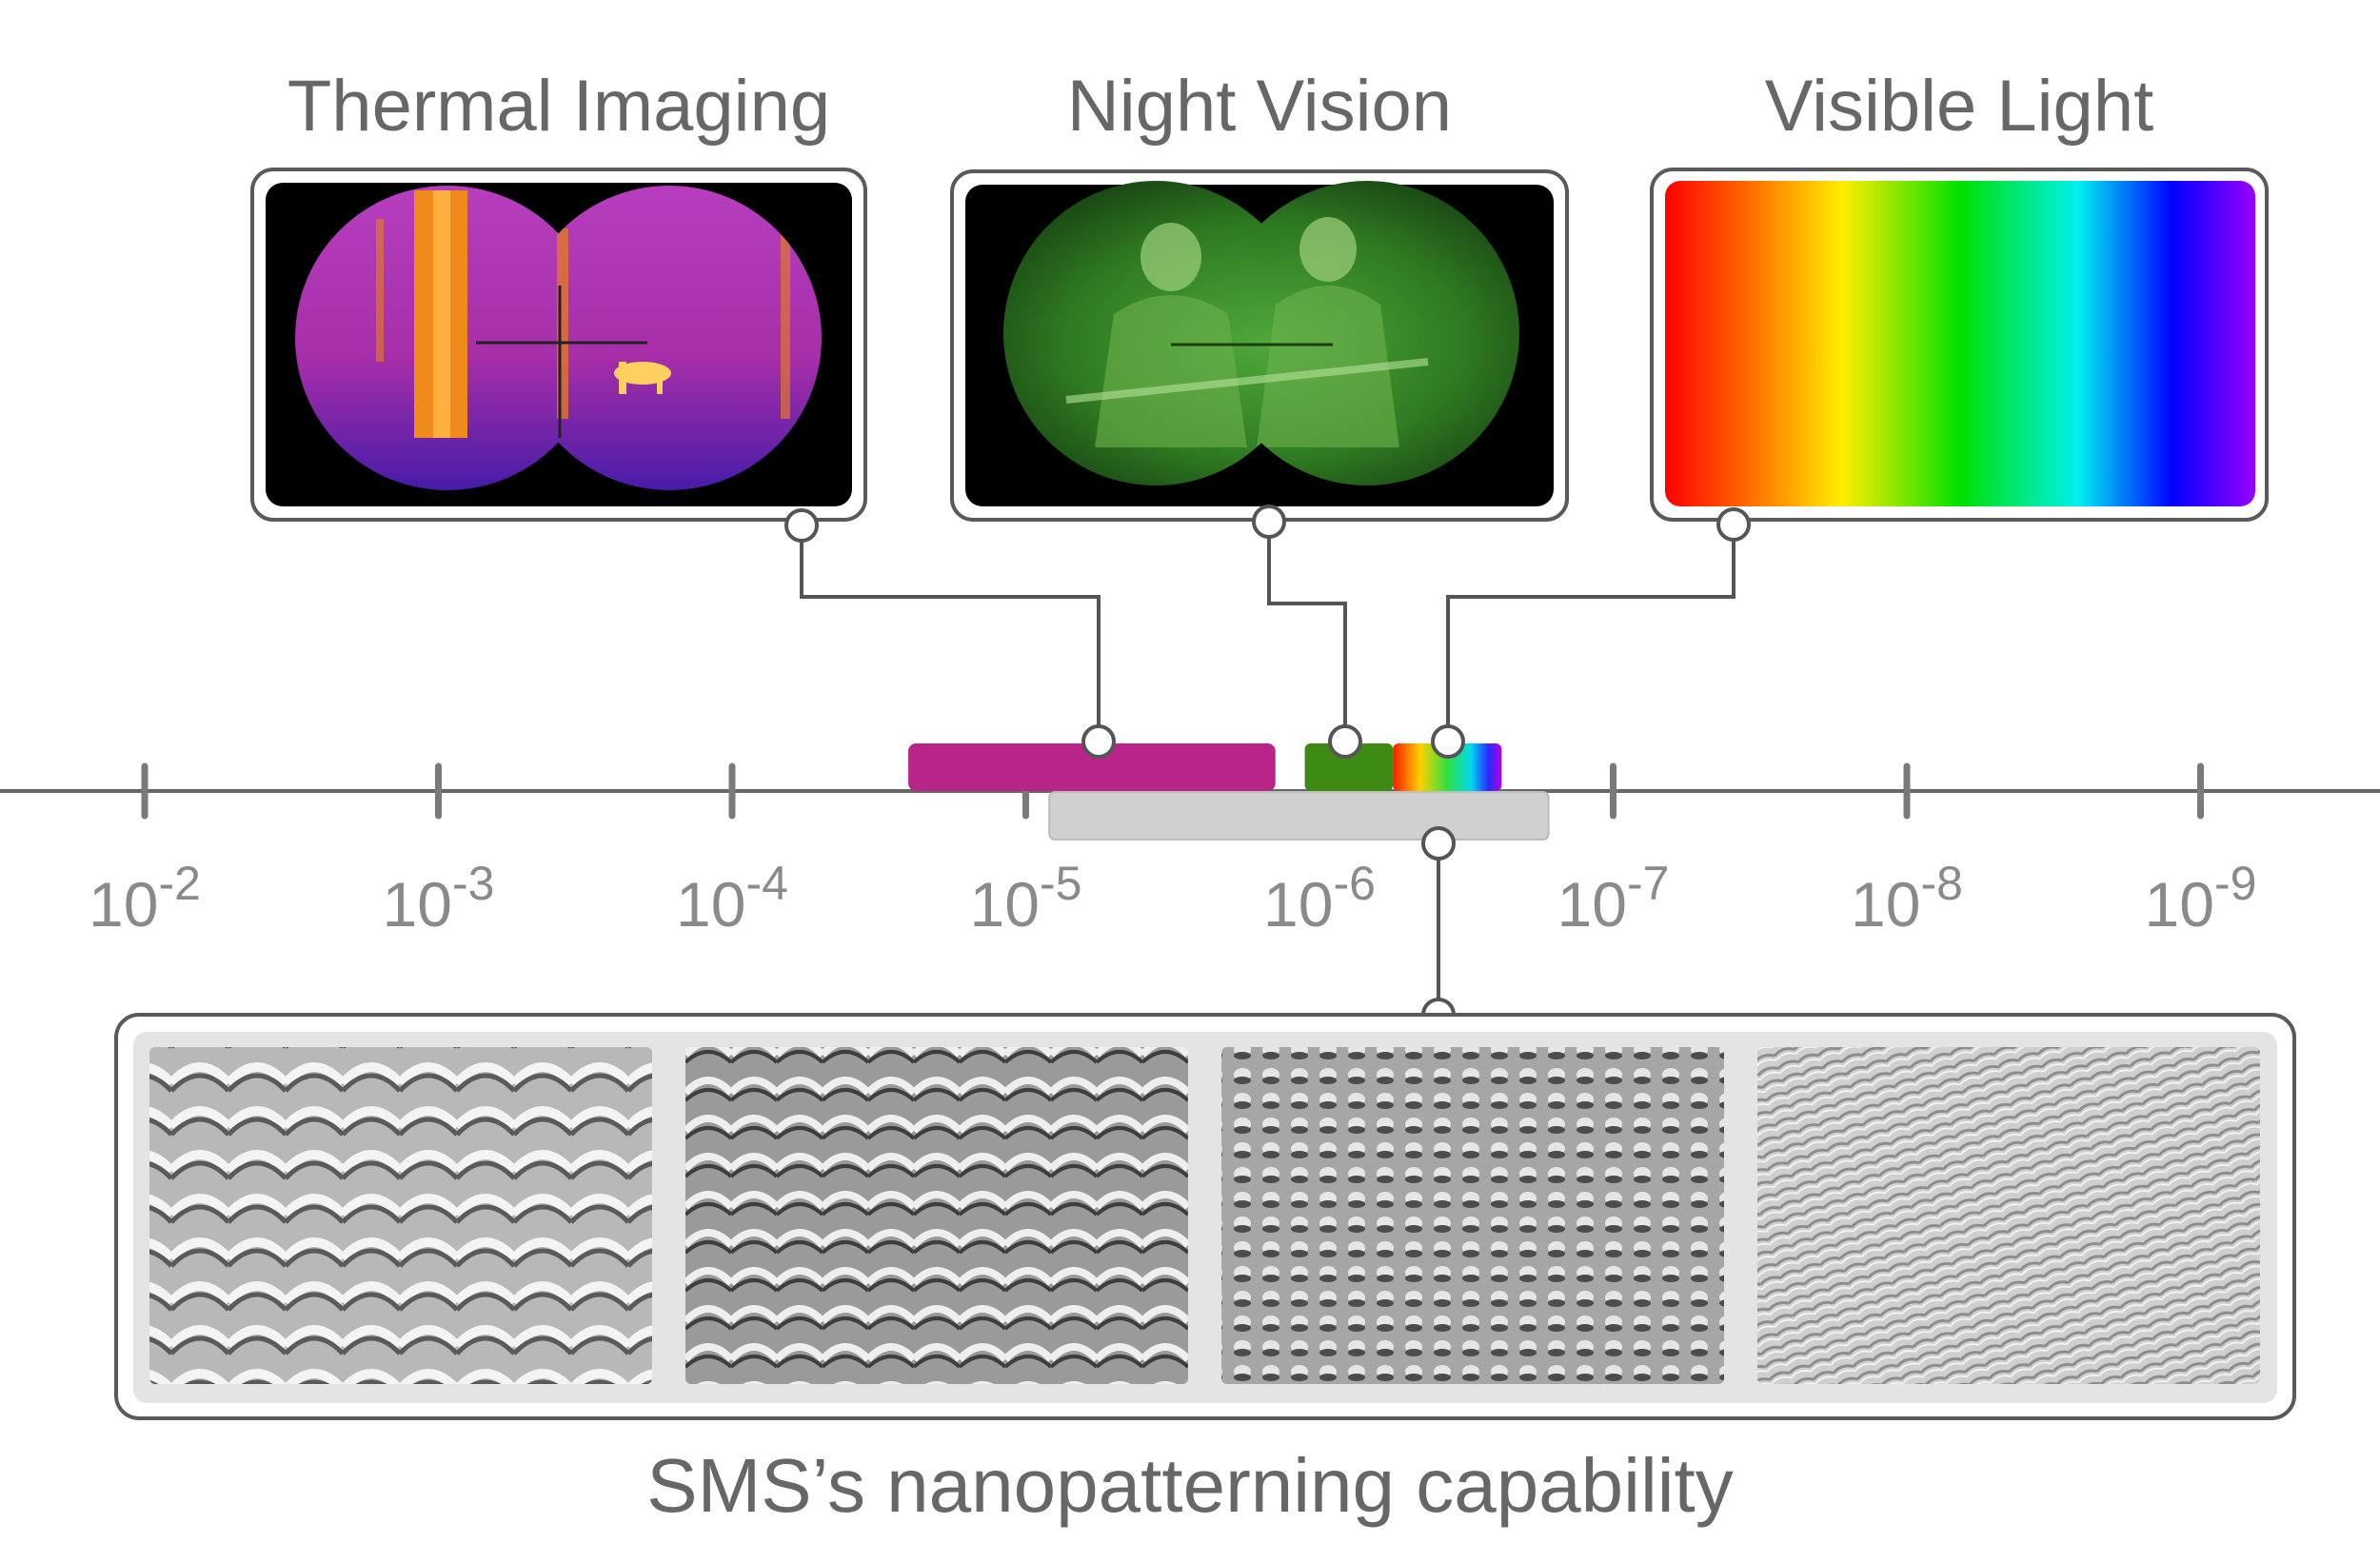 Image resolution: width=2380 pixels, height=1563 pixels. What do you see at coordinates (1307, 632) in the screenshot?
I see `night-vision-connector-line` at bounding box center [1307, 632].